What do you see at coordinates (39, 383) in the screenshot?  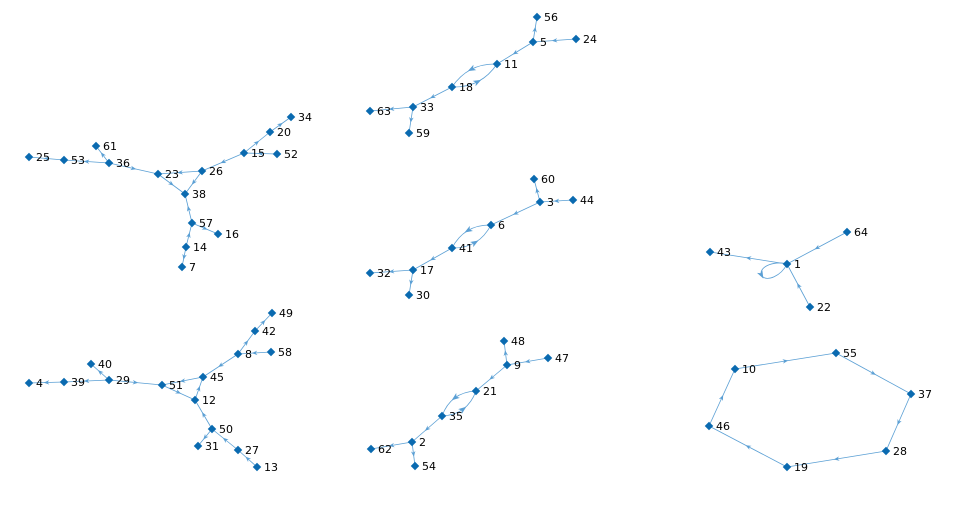 I see `node-label: 4` at bounding box center [39, 383].